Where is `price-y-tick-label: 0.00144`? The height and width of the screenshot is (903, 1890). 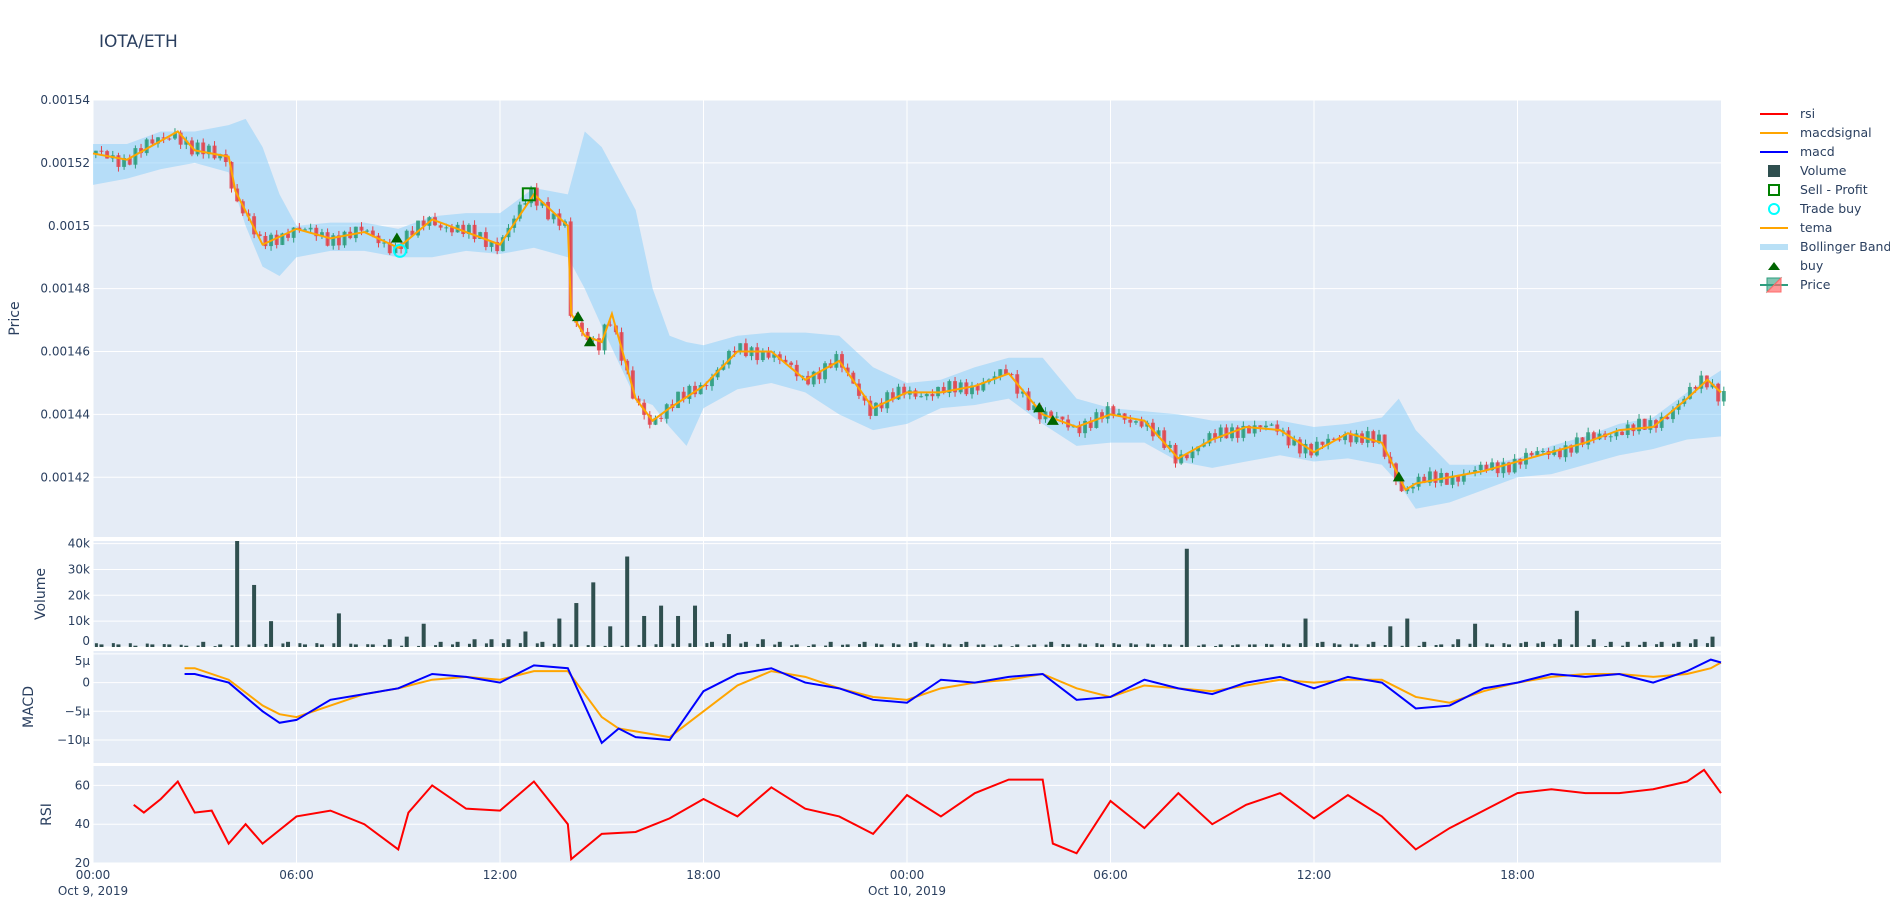
price-y-tick-label: 0.00144 is located at coordinates (65, 414).